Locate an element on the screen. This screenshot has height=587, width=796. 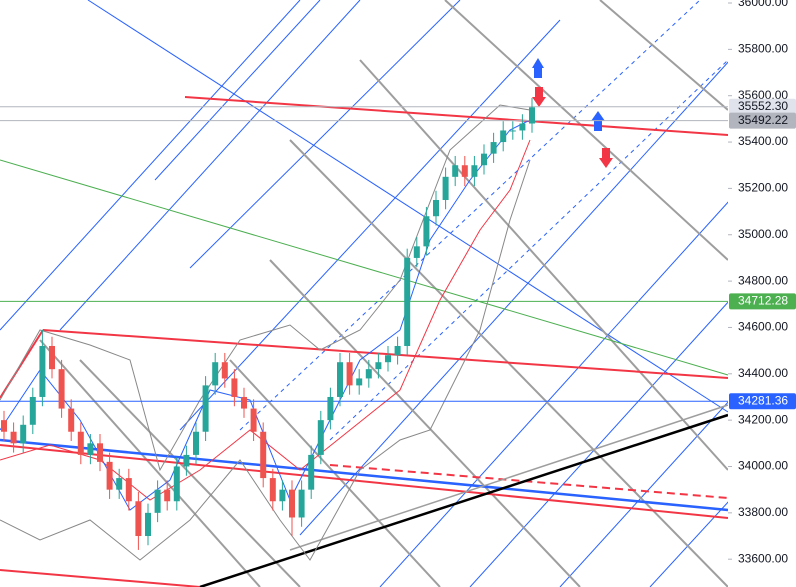
price-tag-label: 35552.30 is located at coordinates (763, 106).